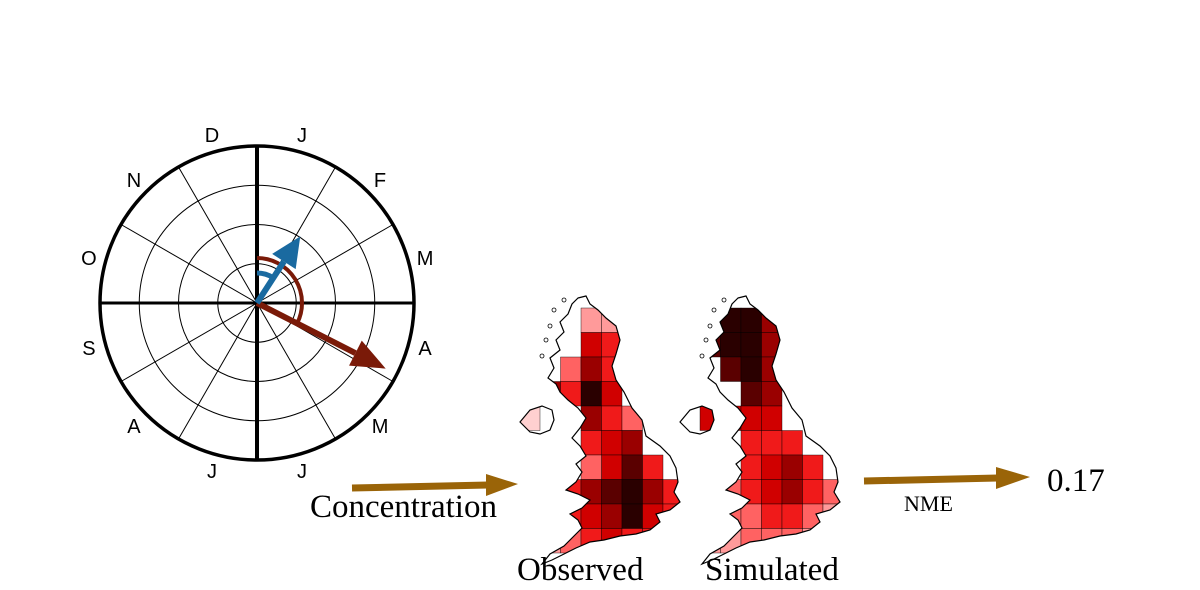  Describe the element at coordinates (928, 503) in the screenshot. I see `metric-label: NME` at that location.